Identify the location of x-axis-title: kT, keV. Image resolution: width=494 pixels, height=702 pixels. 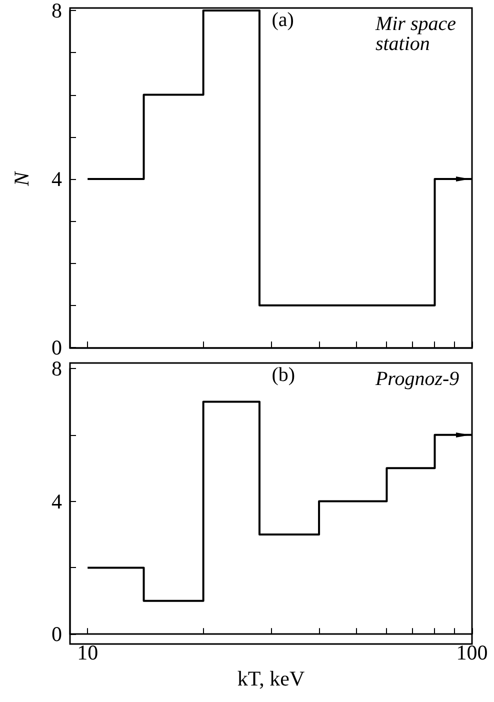
(271, 678).